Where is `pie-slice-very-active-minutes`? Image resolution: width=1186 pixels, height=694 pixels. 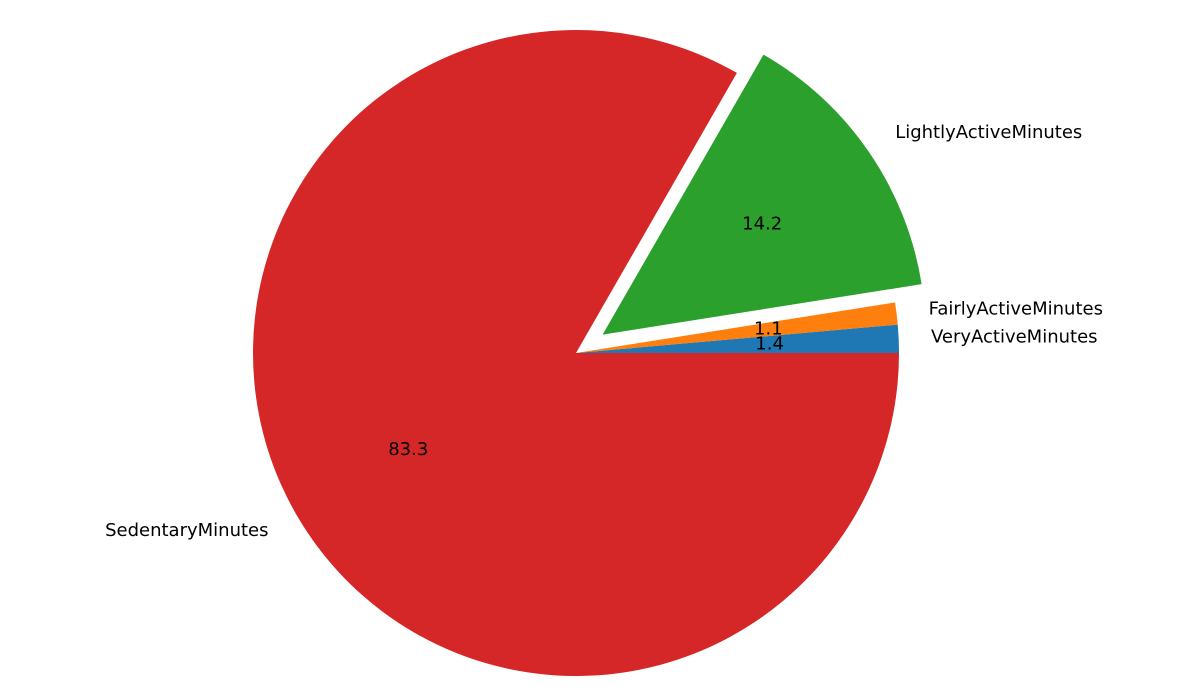 pie-slice-very-active-minutes is located at coordinates (737, 338).